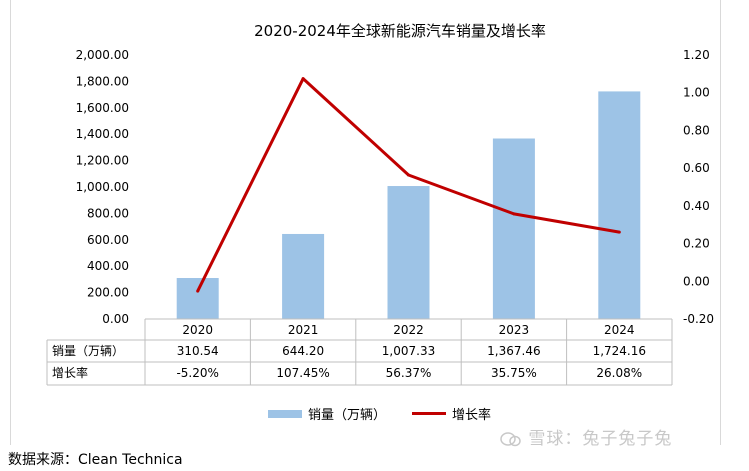  I want to click on watermark: 雪球：兔子兔子兔, so click(586, 436).